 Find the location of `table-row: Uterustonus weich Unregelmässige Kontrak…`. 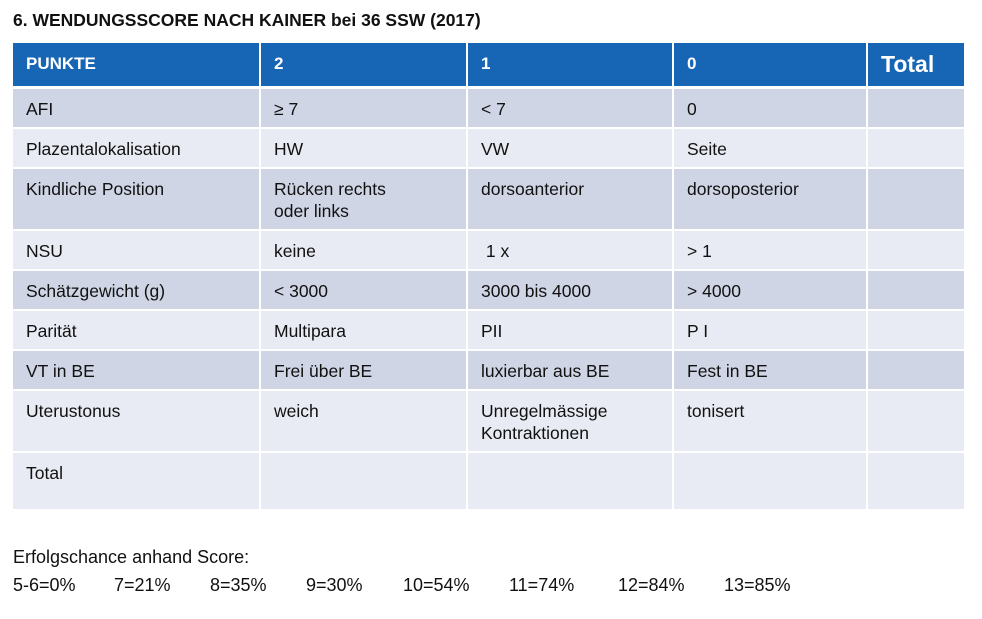

table-row: Uterustonus weich Unregelmässige Kontrak… is located at coordinates (488, 422).